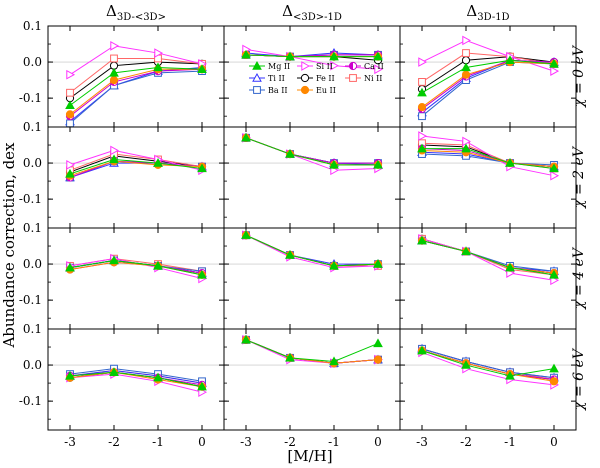 The image size is (600, 468). I want to click on panel-r2-c3, so click(488, 177).